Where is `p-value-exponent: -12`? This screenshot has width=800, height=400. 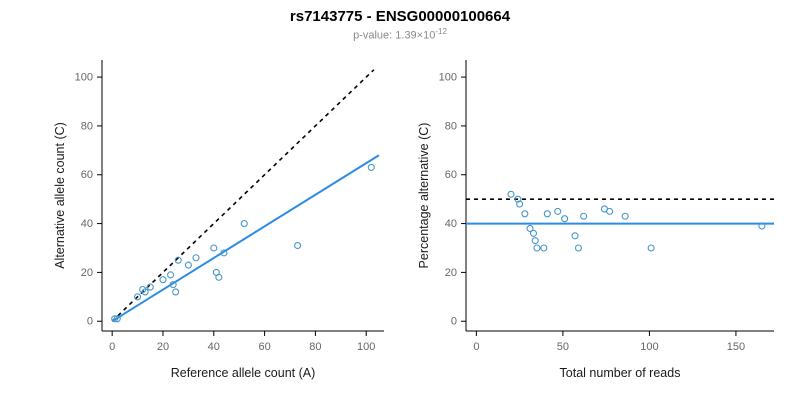 p-value-exponent: -12 is located at coordinates (441, 31).